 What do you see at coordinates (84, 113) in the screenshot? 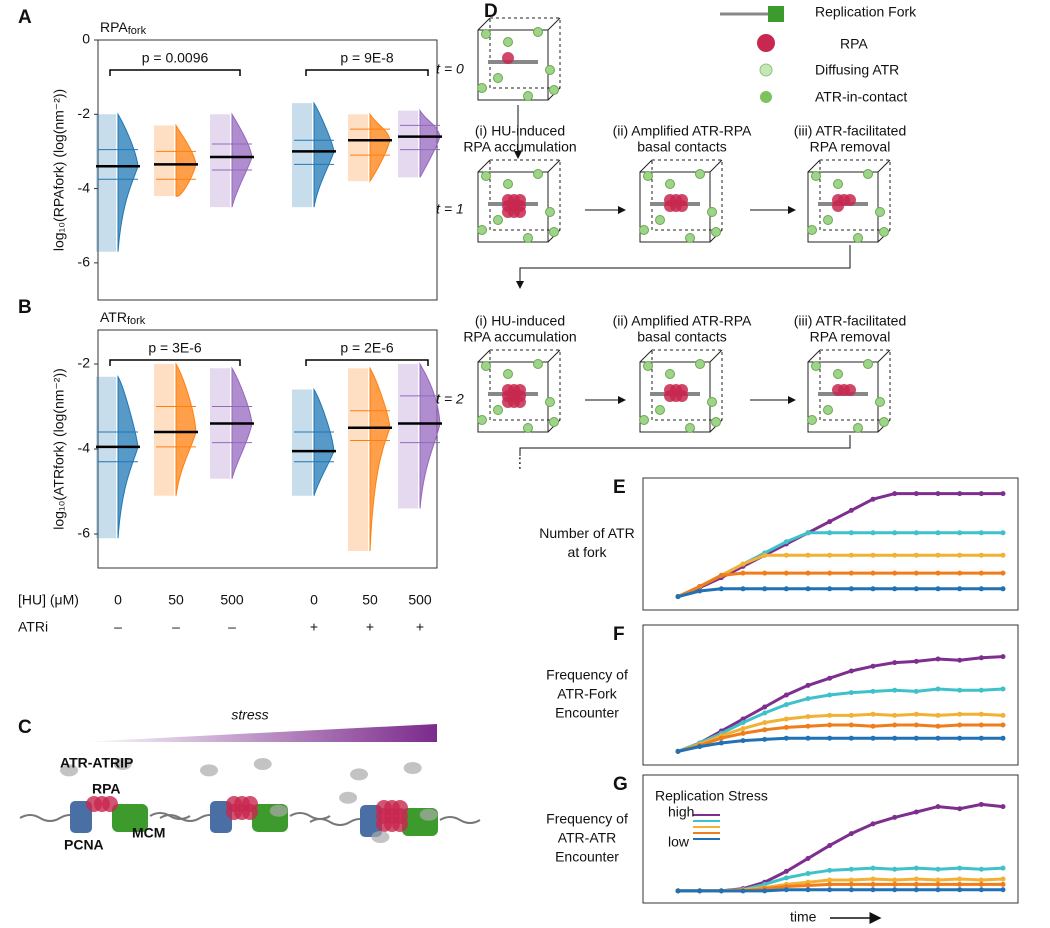
I see `y-tick-label: -2` at bounding box center [84, 113].